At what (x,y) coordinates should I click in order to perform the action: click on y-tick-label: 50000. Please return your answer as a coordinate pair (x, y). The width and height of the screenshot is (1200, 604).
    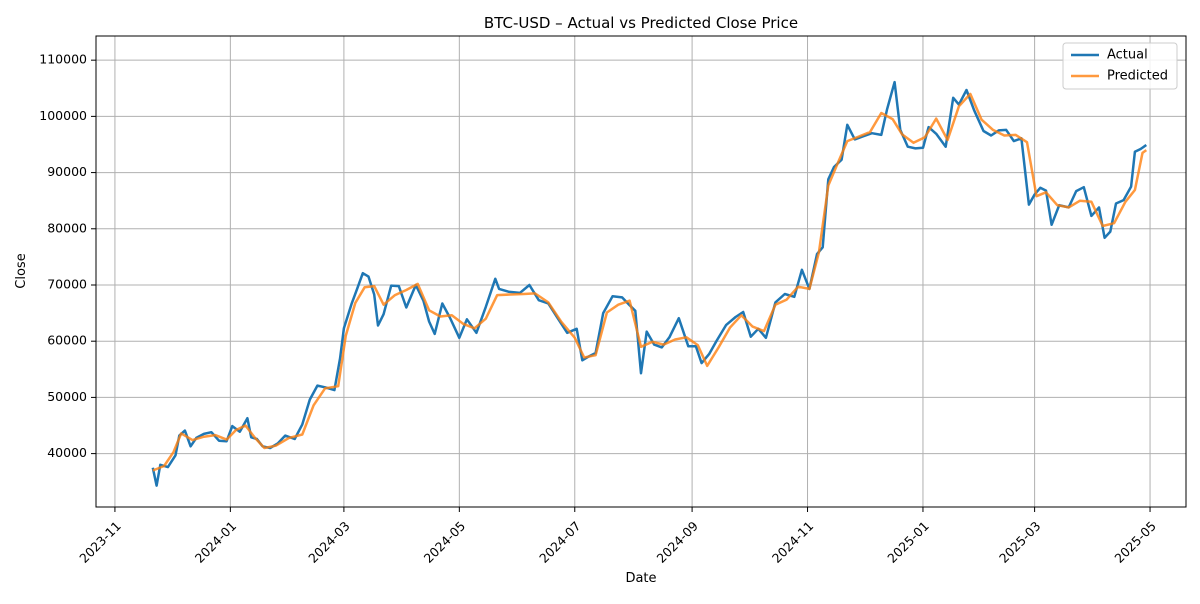
    Looking at the image, I should click on (67, 396).